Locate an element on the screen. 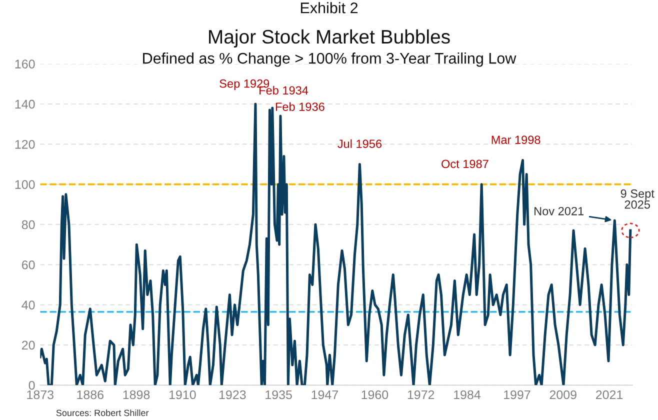 This screenshot has width=658, height=420. chart-title: Major Stock Market Bubbles is located at coordinates (329, 38).